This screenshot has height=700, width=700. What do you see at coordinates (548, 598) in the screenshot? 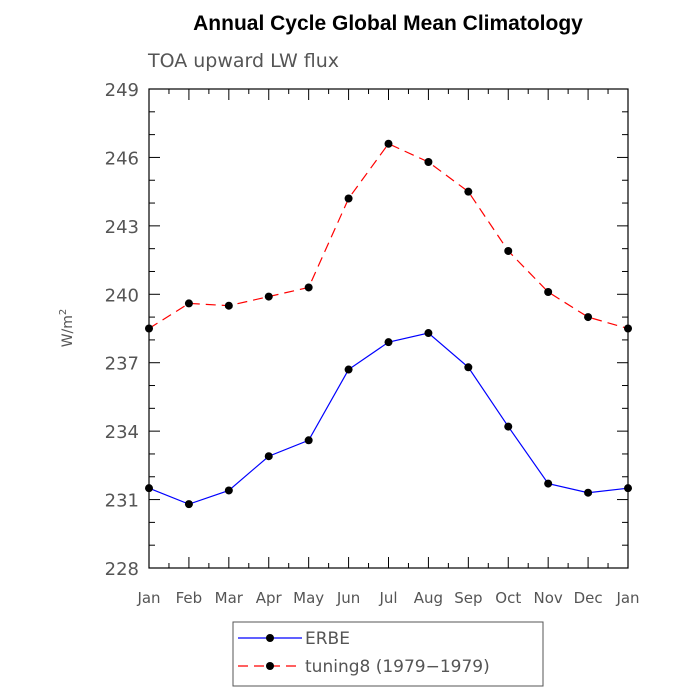
I see `x-tick-label: Nov` at bounding box center [548, 598].